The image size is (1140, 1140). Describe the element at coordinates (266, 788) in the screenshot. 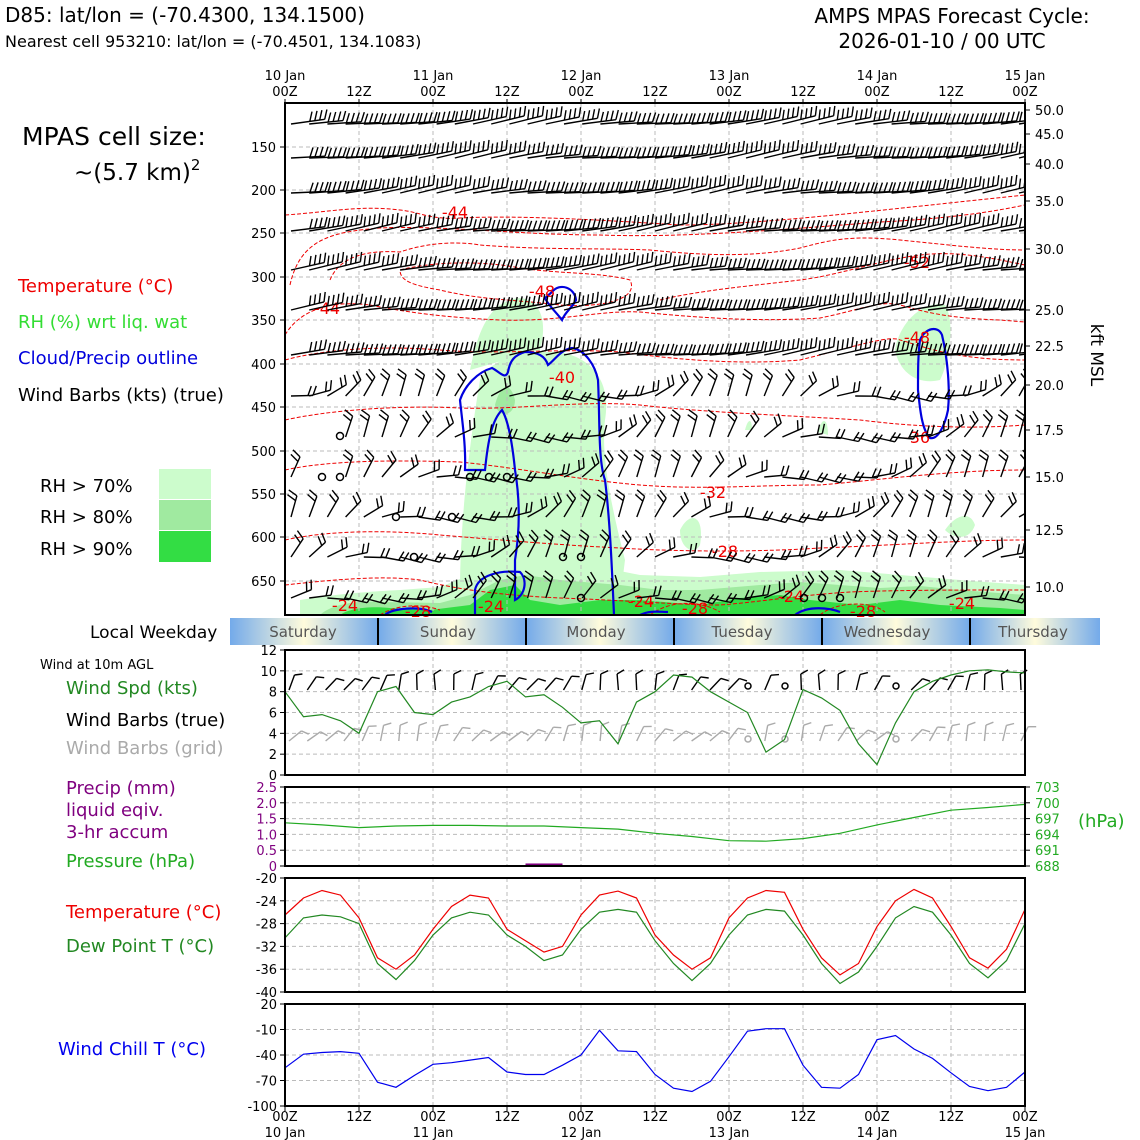

I see `y-tick-label: 2.5` at that location.